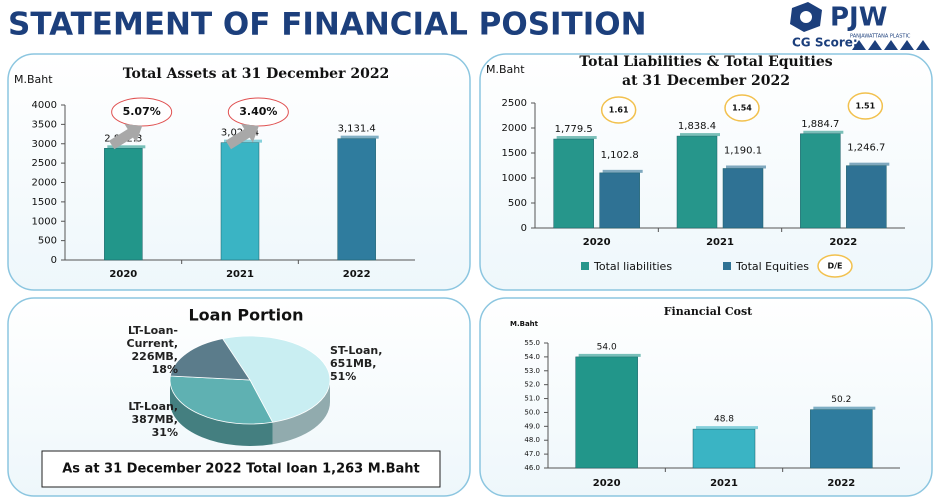 The width and height of the screenshot is (937, 499). Describe the element at coordinates (880, 37) in the screenshot. I see `logo-subtitle: PANJAWATTANA PLASTIC` at that location.